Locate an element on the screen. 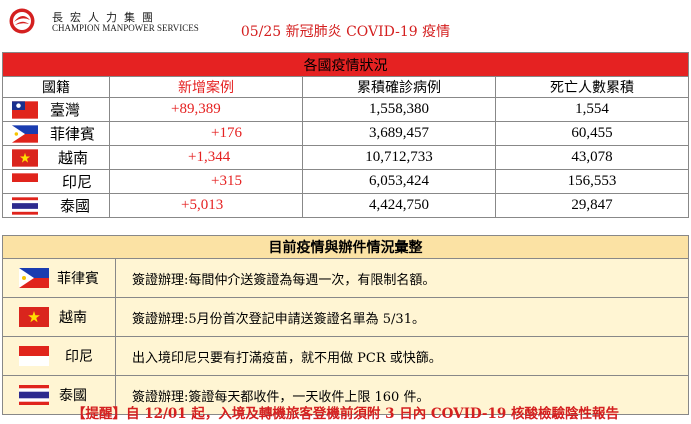  deaths-value: 156,553 is located at coordinates (592, 181).